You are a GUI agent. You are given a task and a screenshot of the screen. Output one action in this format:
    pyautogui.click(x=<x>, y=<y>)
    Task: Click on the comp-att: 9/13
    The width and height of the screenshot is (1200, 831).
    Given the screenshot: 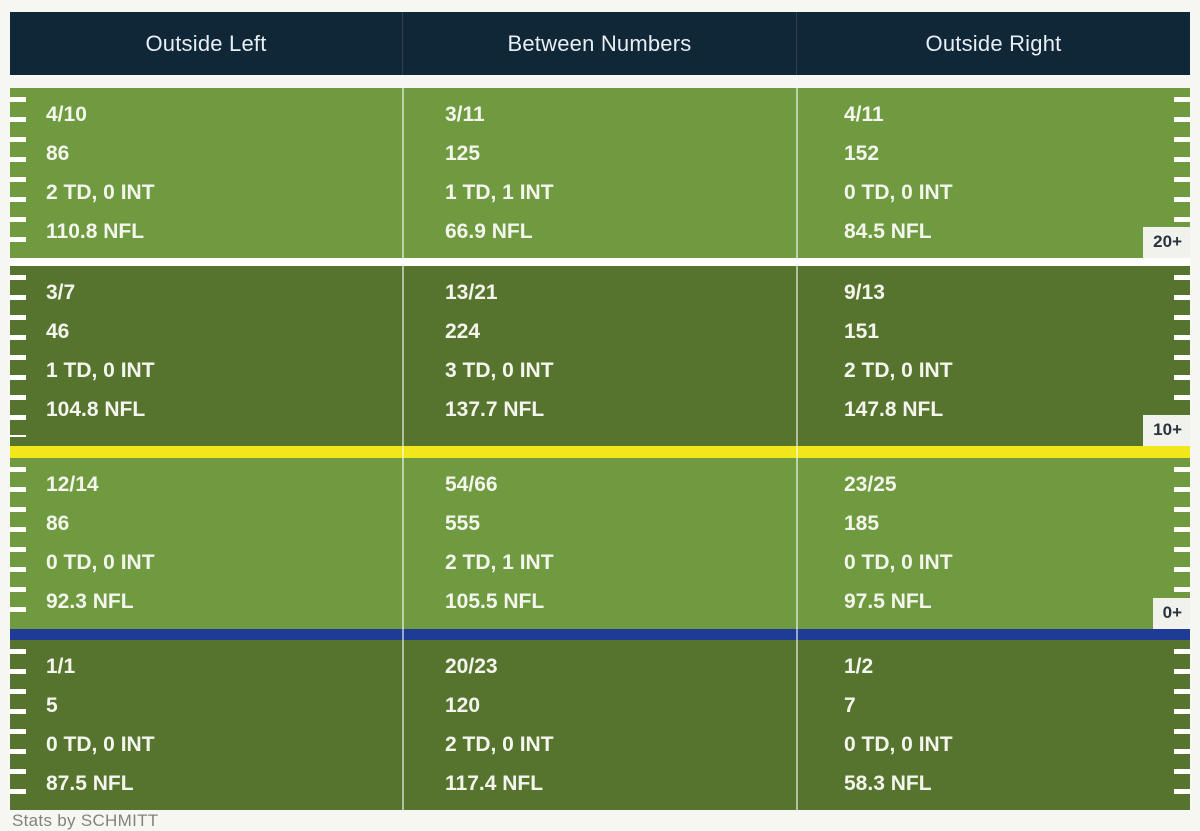 What is the action you would take?
    pyautogui.click(x=864, y=292)
    